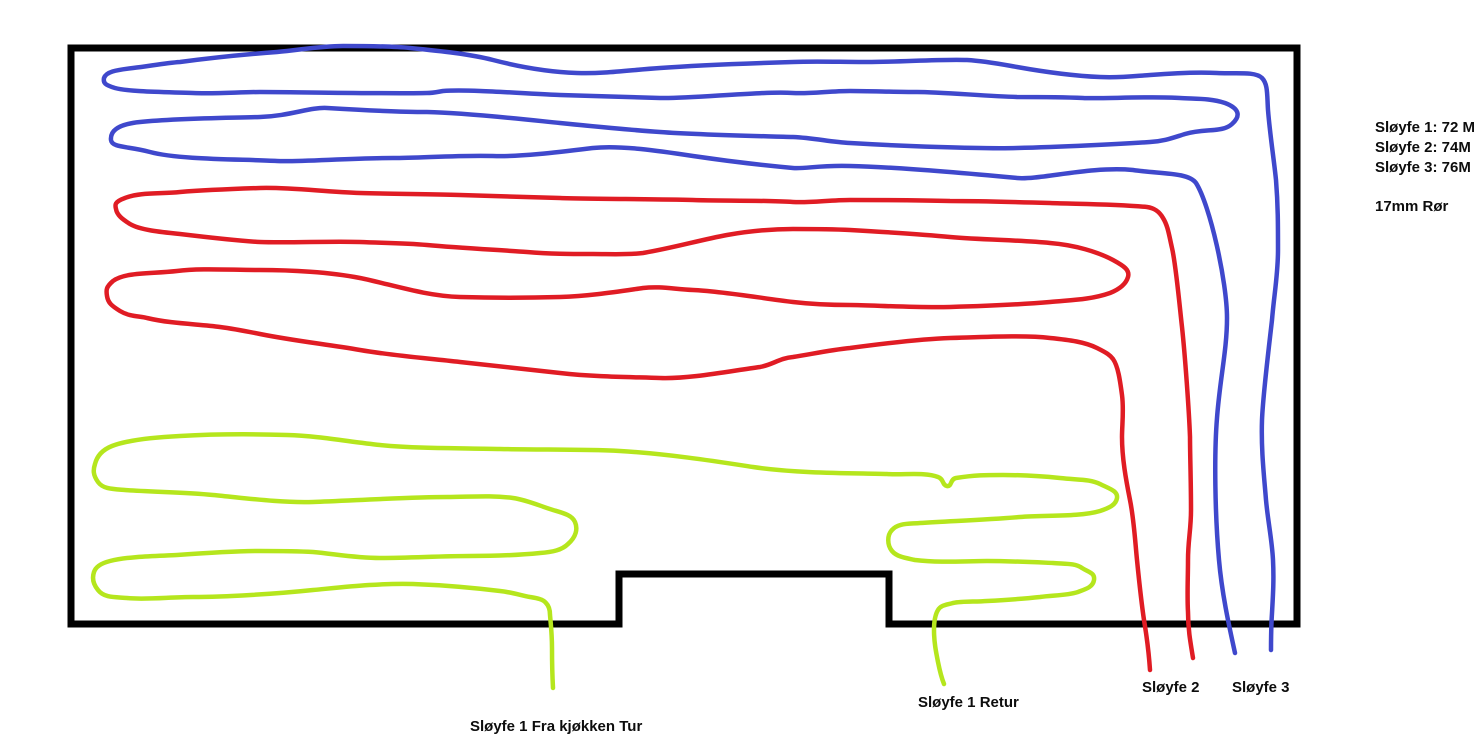  I want to click on label-sloyfe1-retur: Sløyfe 1 Retur, so click(968, 702).